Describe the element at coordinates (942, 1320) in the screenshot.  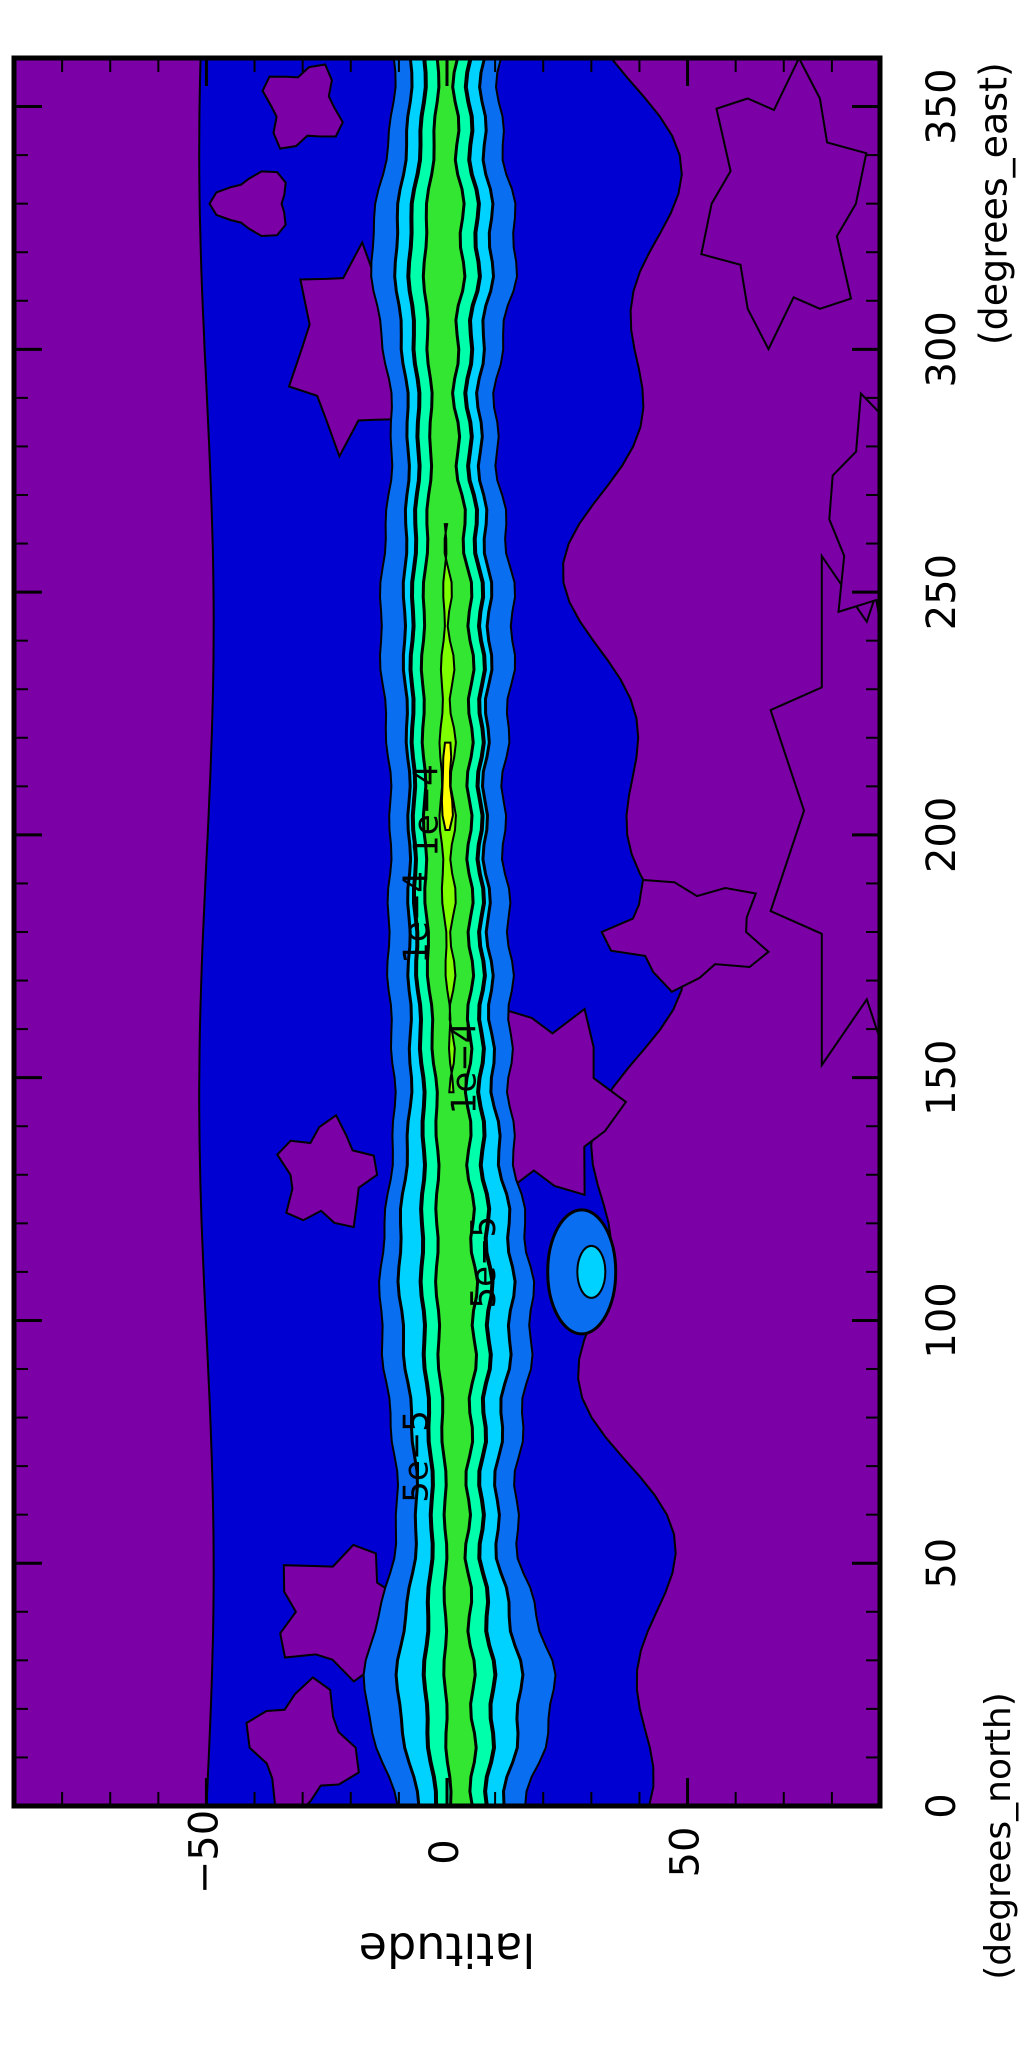
I see `lon-tick-label-100: 100` at that location.